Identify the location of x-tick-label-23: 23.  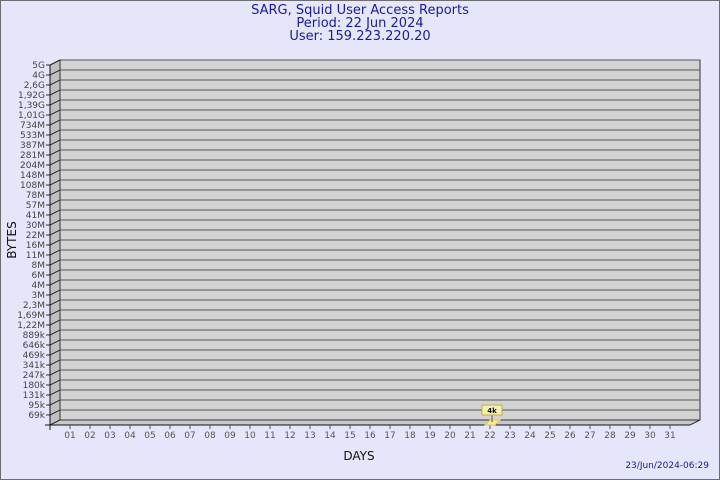
(509, 436).